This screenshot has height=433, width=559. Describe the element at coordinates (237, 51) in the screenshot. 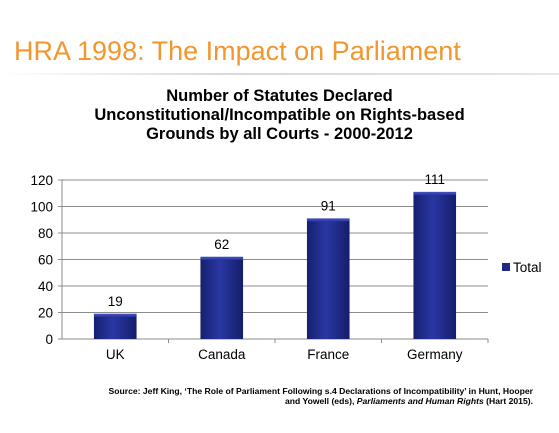

I see `slide-title: HRA 1998: The Impact on Parliament` at that location.